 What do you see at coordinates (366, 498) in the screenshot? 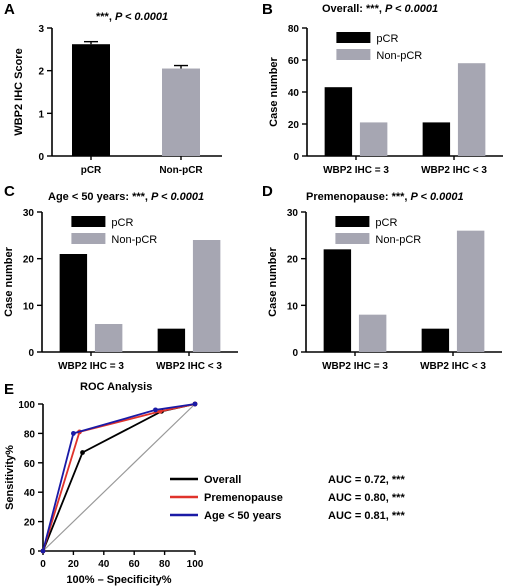
I see `legend-auc-1: AUC = 0.80, ***` at bounding box center [366, 498].